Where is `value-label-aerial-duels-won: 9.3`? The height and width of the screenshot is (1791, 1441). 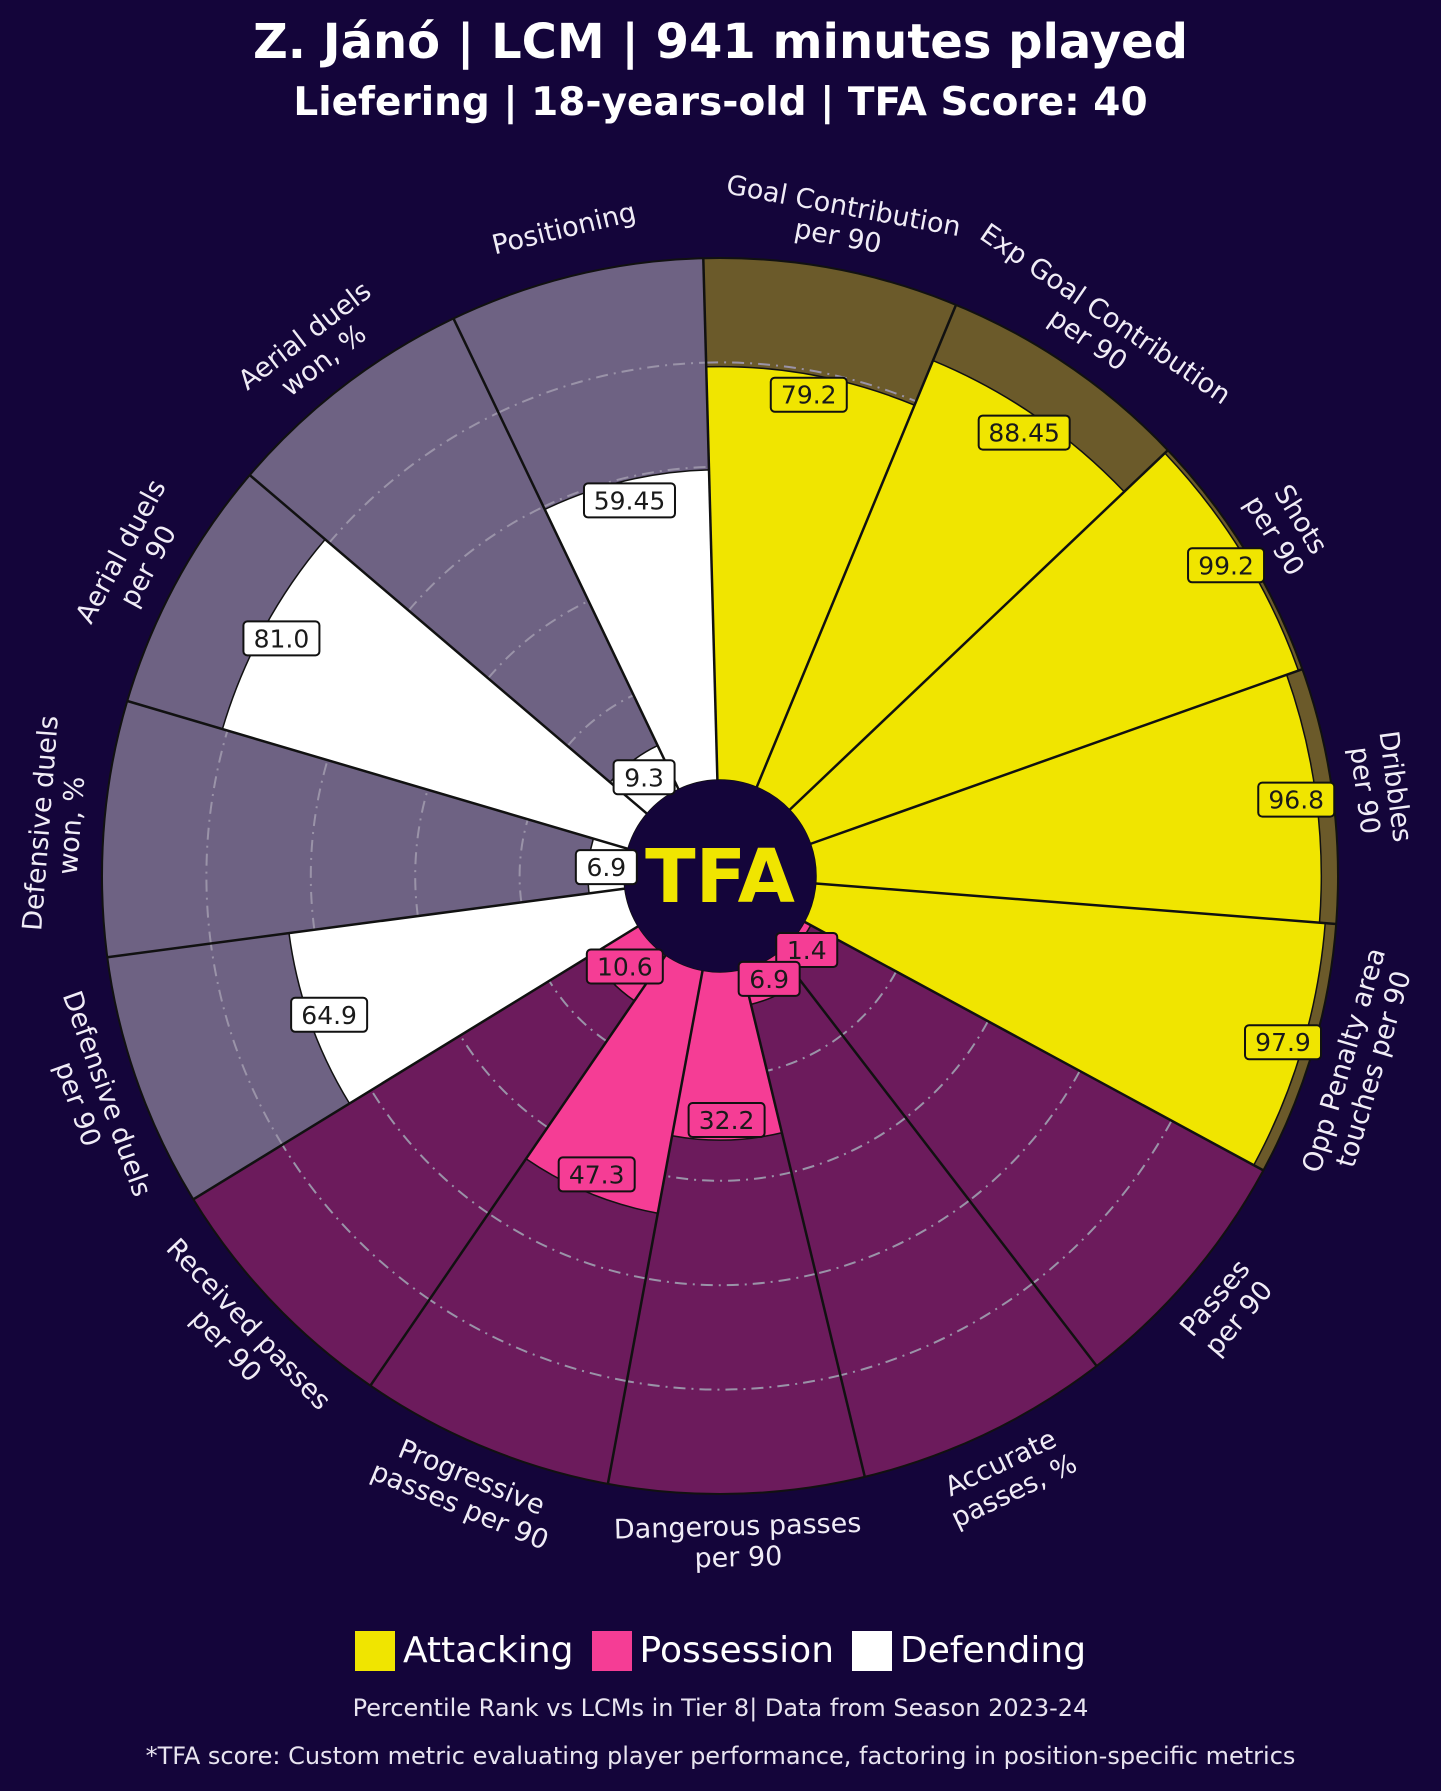 value-label-aerial-duels-won: 9.3 is located at coordinates (644, 777).